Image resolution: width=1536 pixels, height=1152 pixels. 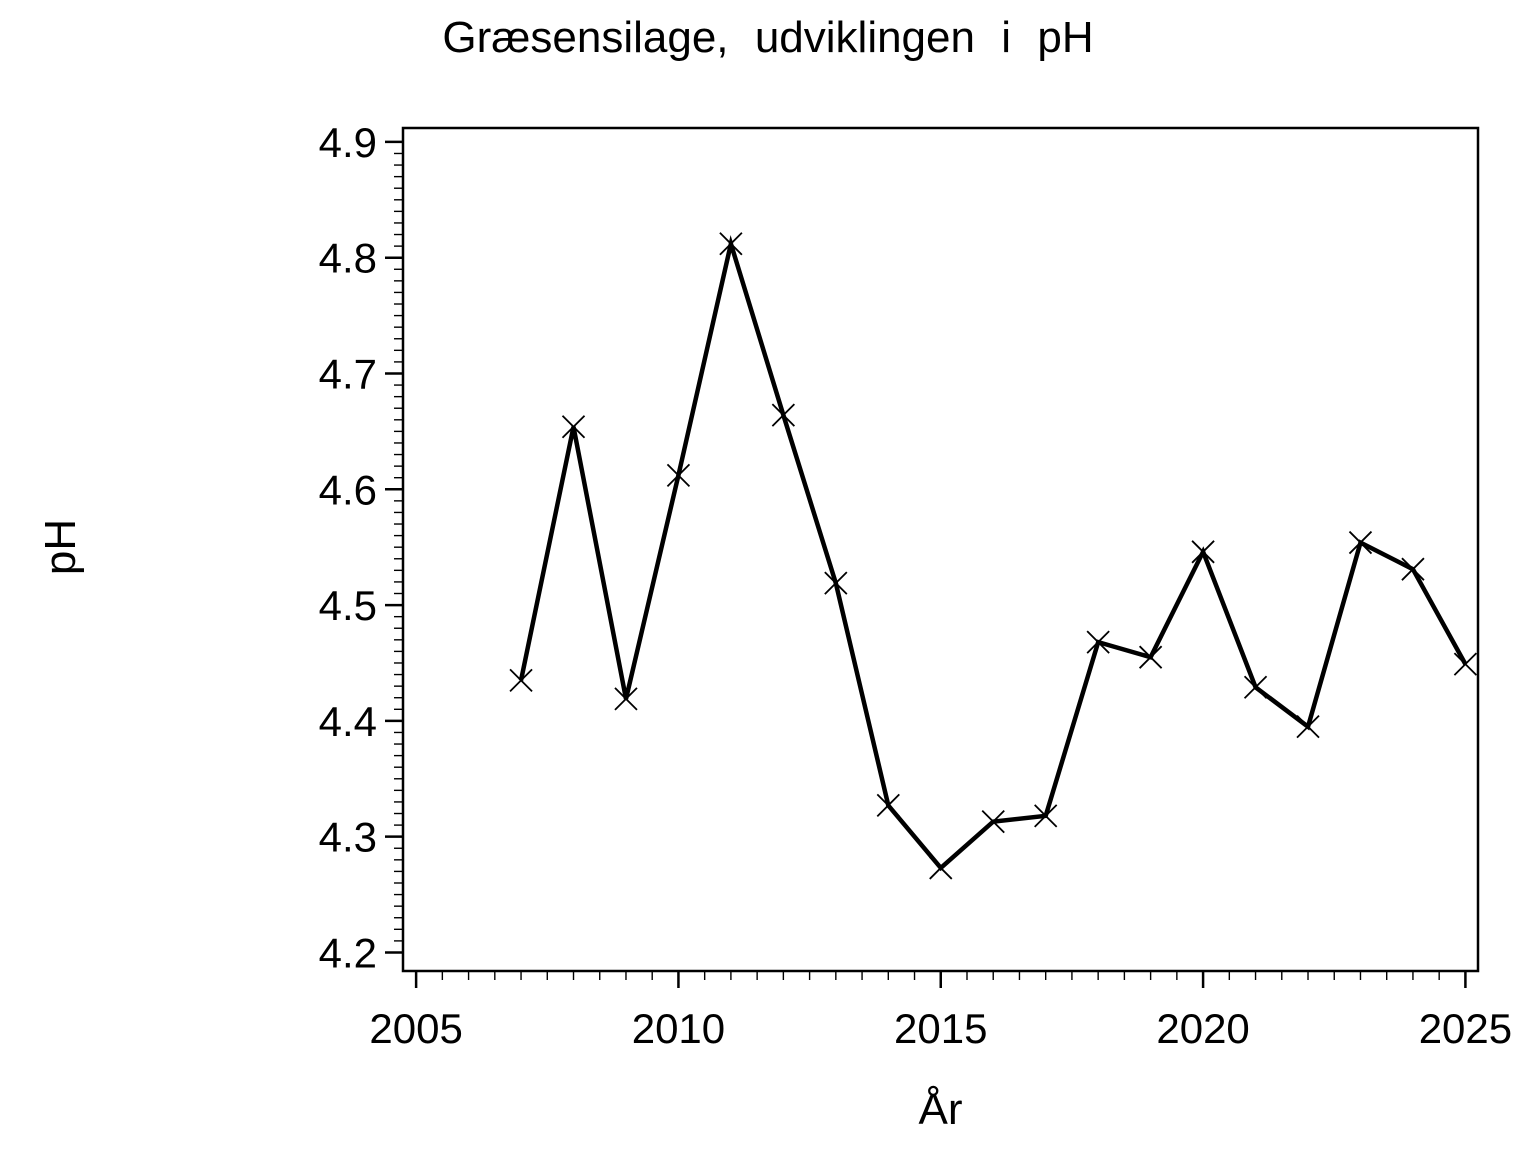 I want to click on x-tick-label: 2020, so click(x=1202, y=1028).